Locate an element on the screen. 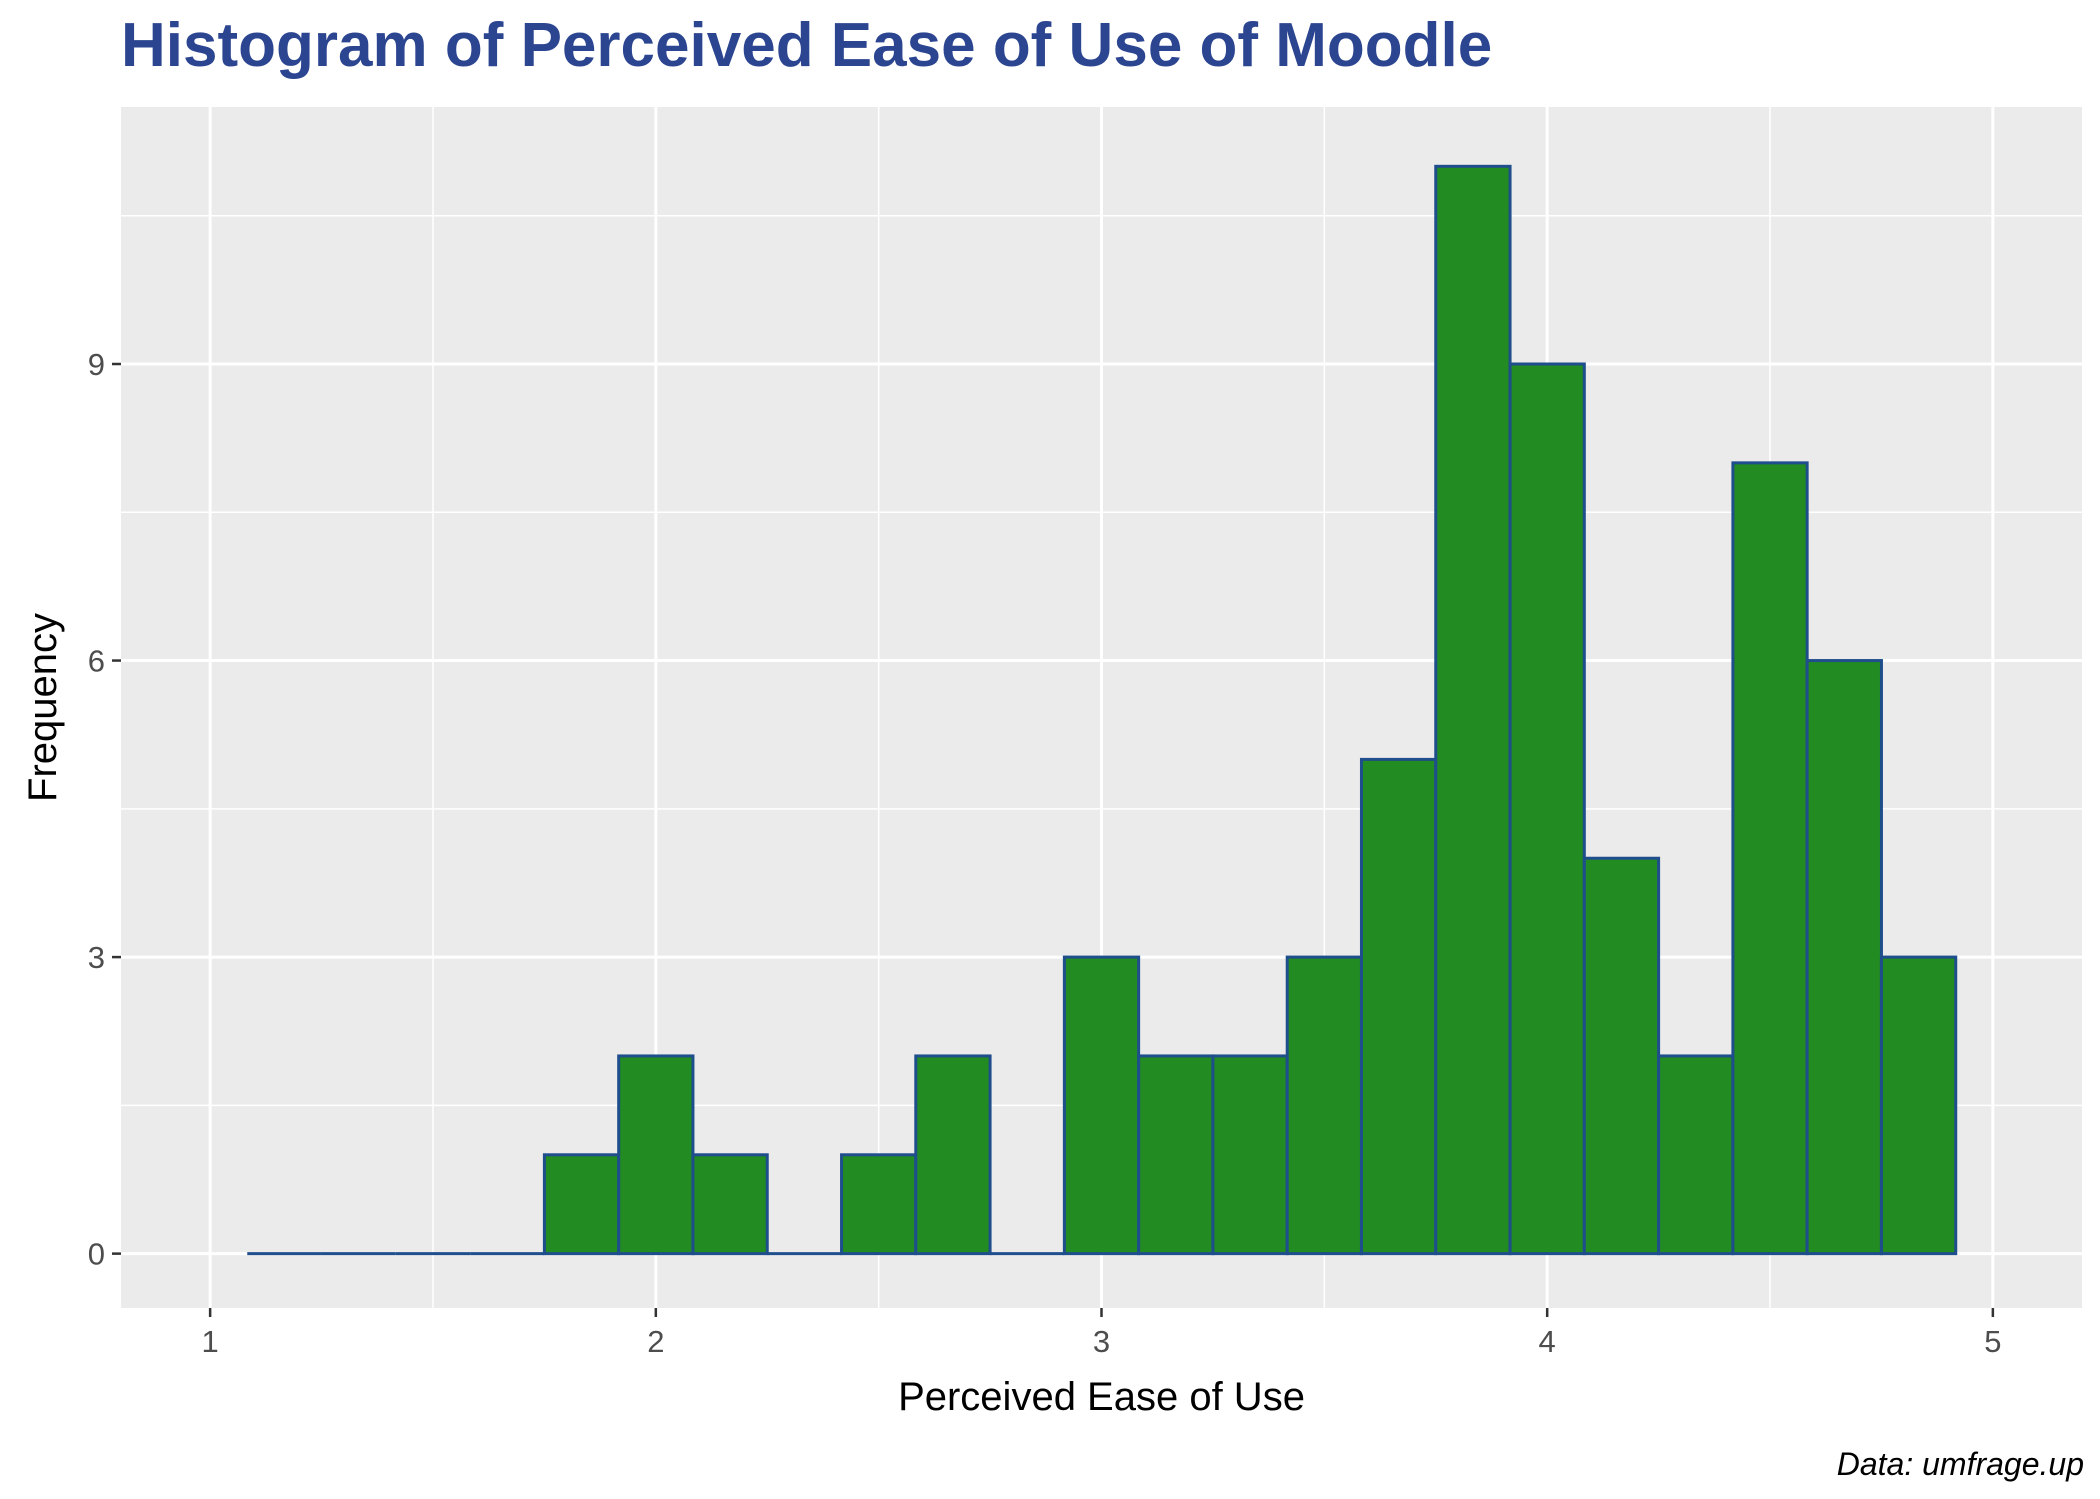 Image resolution: width=2100 pixels, height=1499 pixels. y-tick-label: 3 is located at coordinates (96, 957).